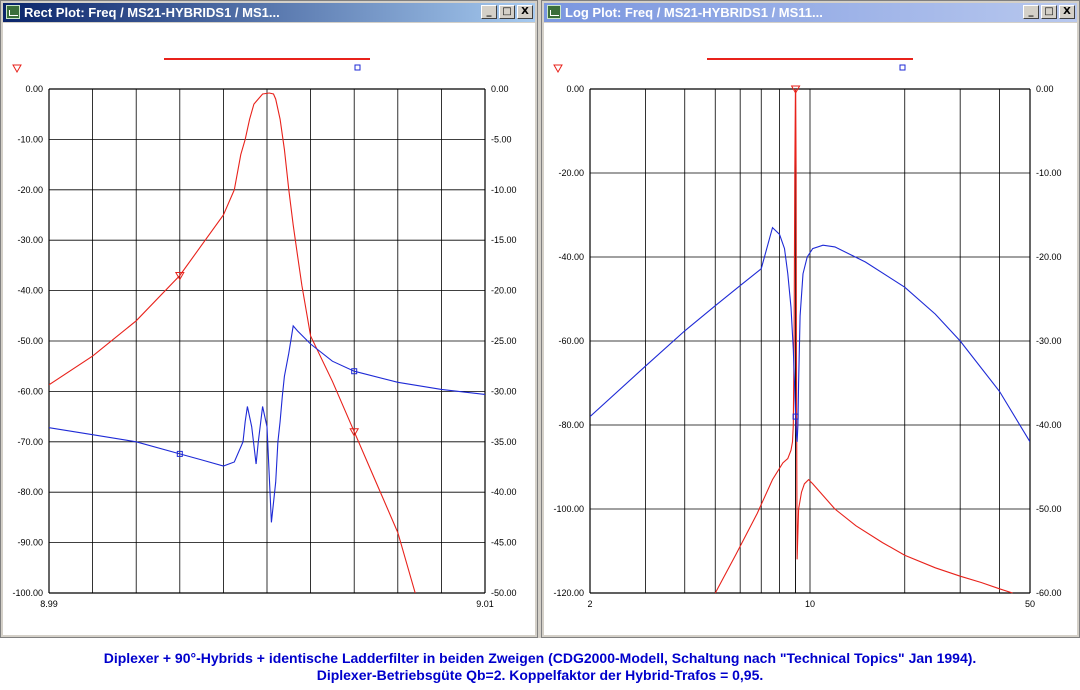 Image resolution: width=1080 pixels, height=690 pixels. What do you see at coordinates (539, 319) in the screenshot?
I see `window-gap` at bounding box center [539, 319].